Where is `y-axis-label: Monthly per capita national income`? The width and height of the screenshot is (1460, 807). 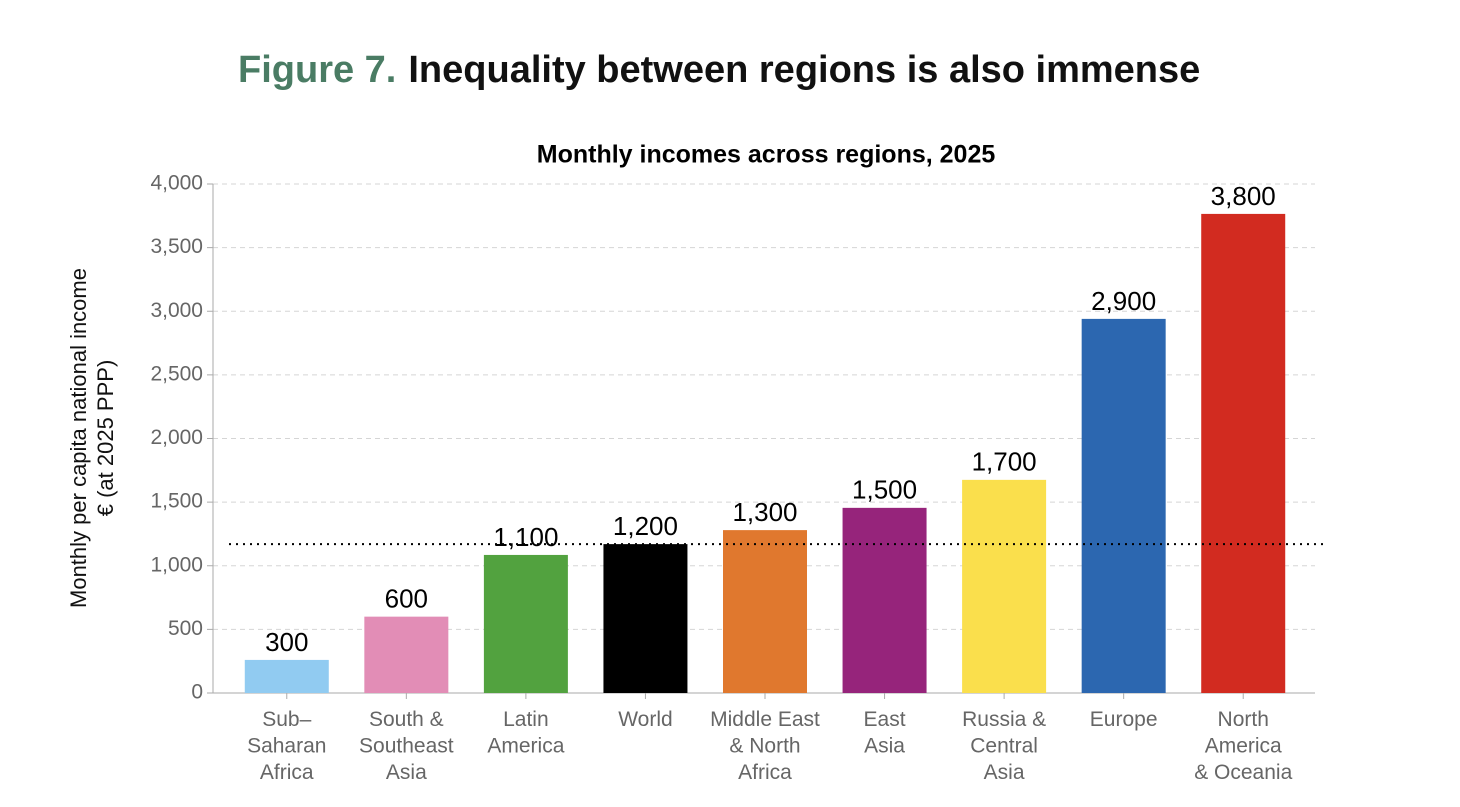 y-axis-label: Monthly per capita national income is located at coordinates (78, 438).